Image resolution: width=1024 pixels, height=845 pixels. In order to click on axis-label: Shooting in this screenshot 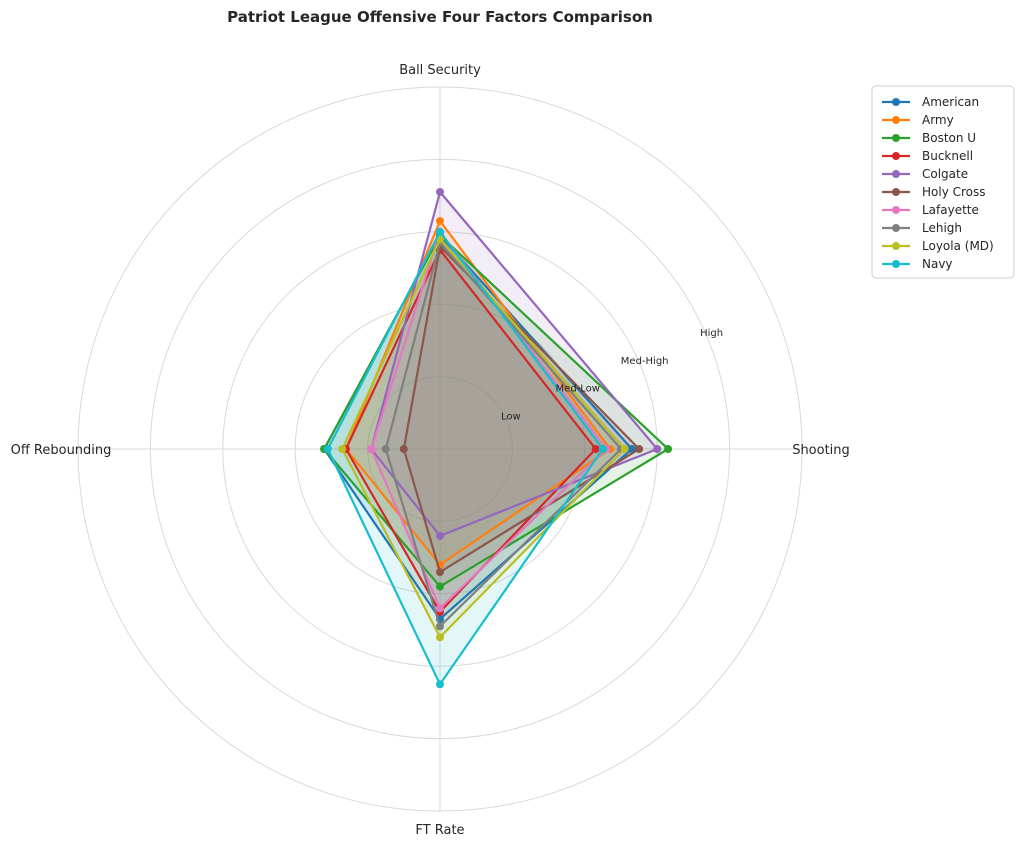, I will do `click(821, 450)`.